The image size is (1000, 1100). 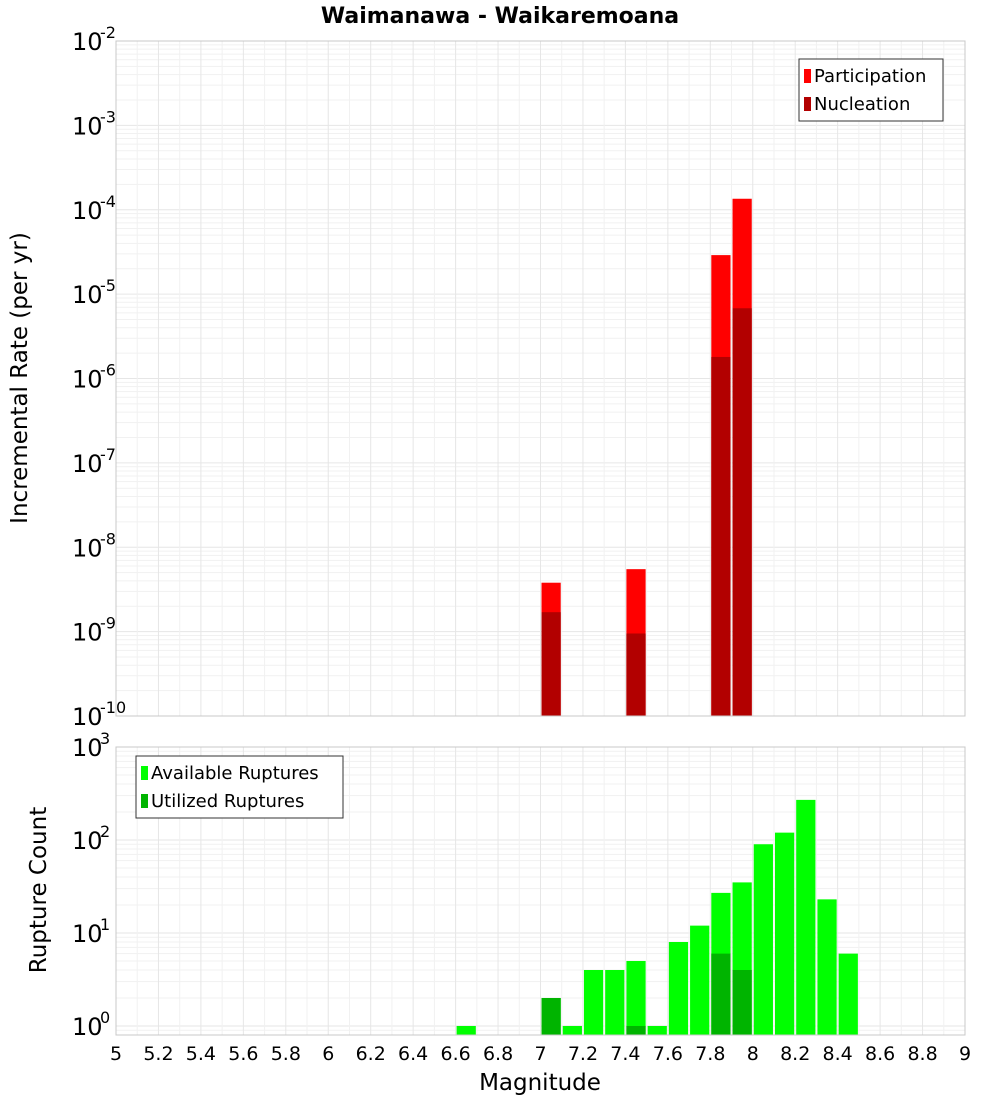 What do you see at coordinates (413, 1054) in the screenshot?
I see `x-tick-label: 6.4` at bounding box center [413, 1054].